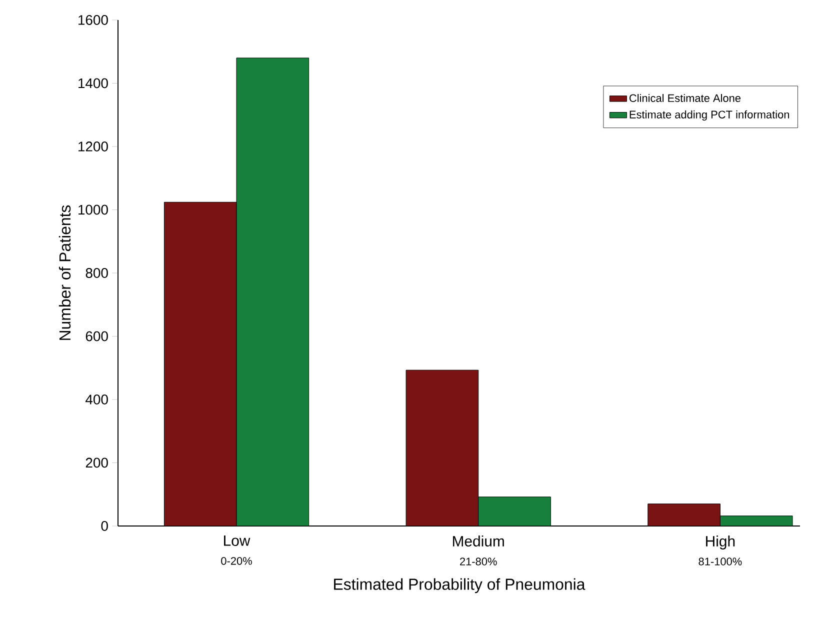 Image resolution: width=829 pixels, height=635 pixels. What do you see at coordinates (720, 543) in the screenshot?
I see `x-tick-label: High` at bounding box center [720, 543].